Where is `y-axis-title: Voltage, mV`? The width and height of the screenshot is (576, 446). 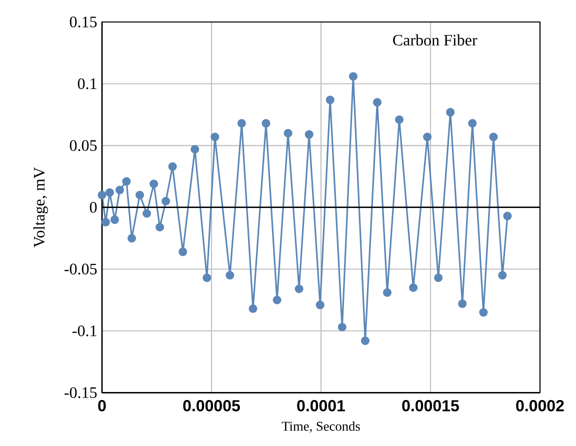 y-axis-title: Voltage, mV is located at coordinates (40, 207).